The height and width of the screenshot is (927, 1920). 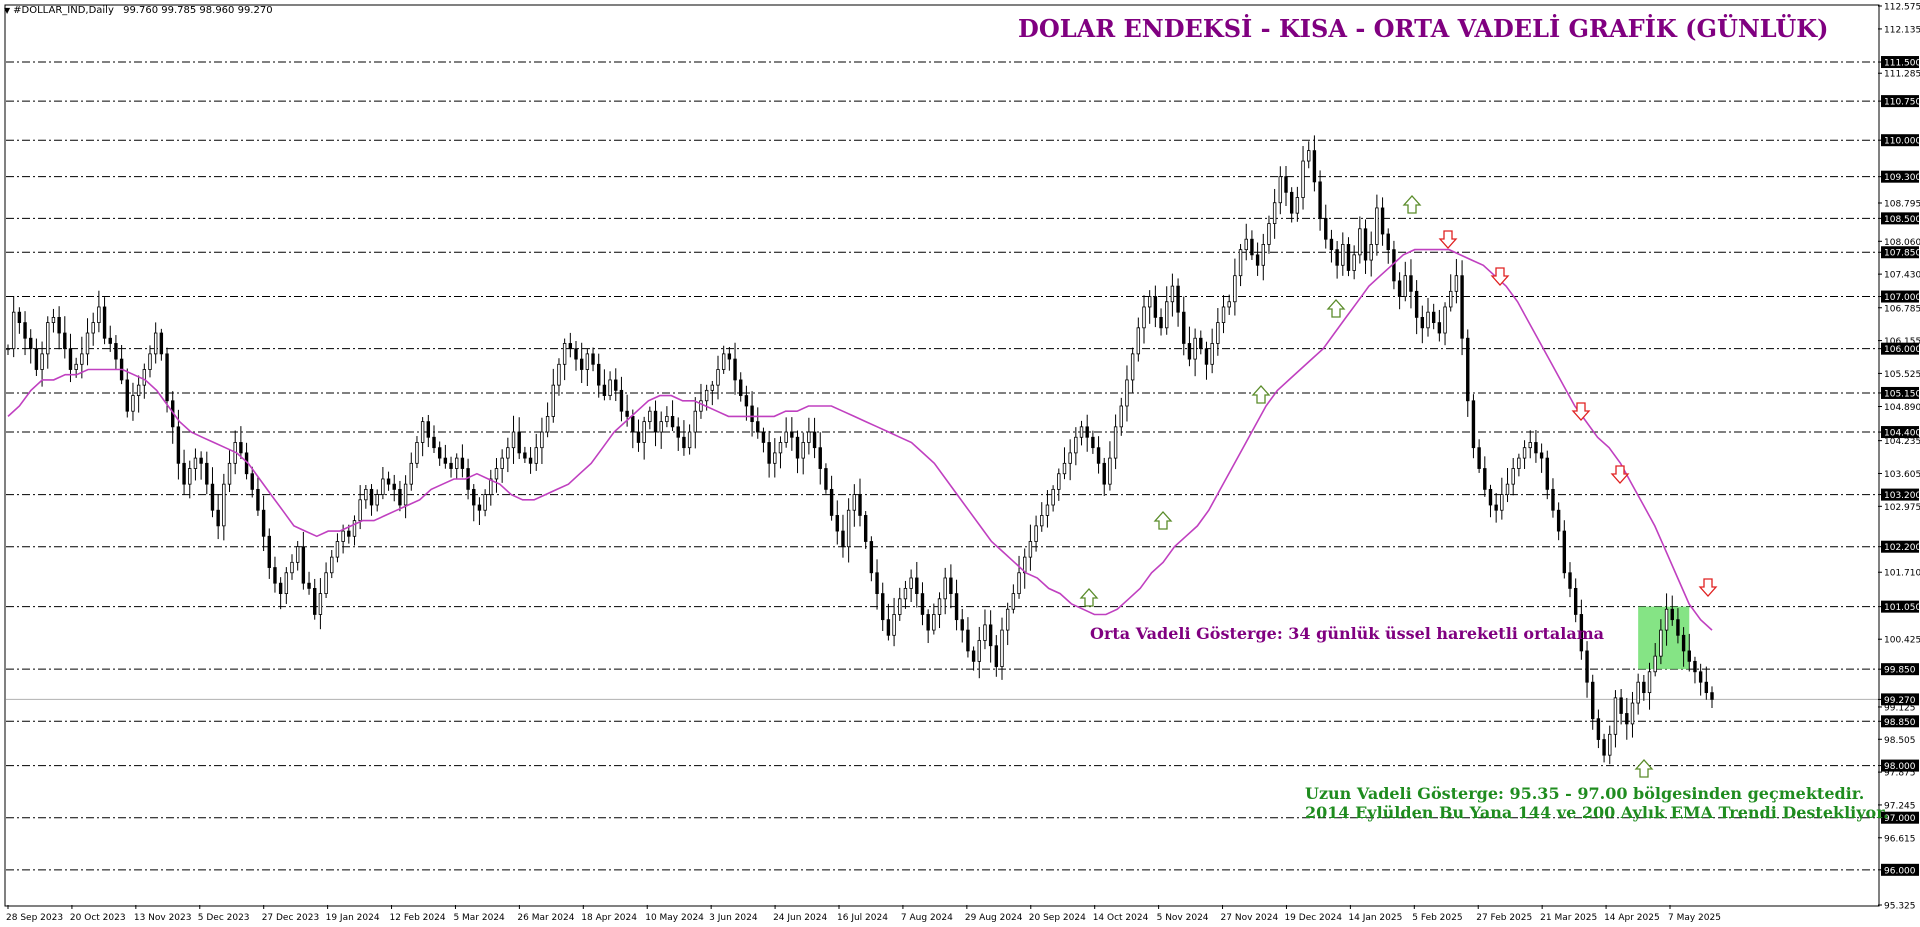 What do you see at coordinates (927, 918) in the screenshot?
I see `x-tick-label: 7 Aug 2024` at bounding box center [927, 918].